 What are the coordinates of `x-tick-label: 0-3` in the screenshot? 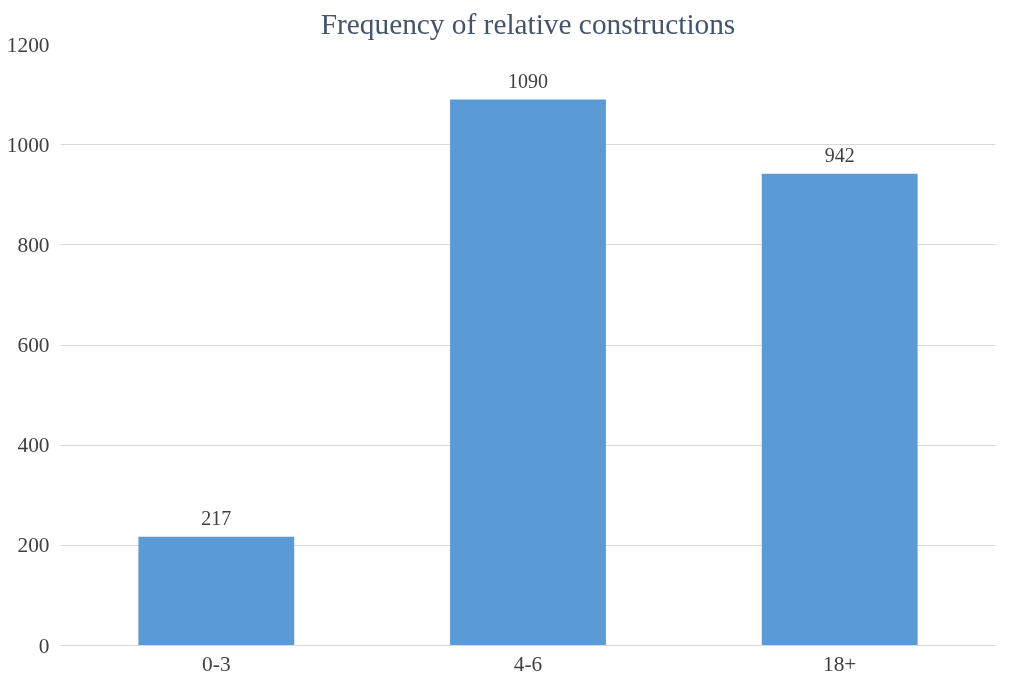 It's located at (216, 663).